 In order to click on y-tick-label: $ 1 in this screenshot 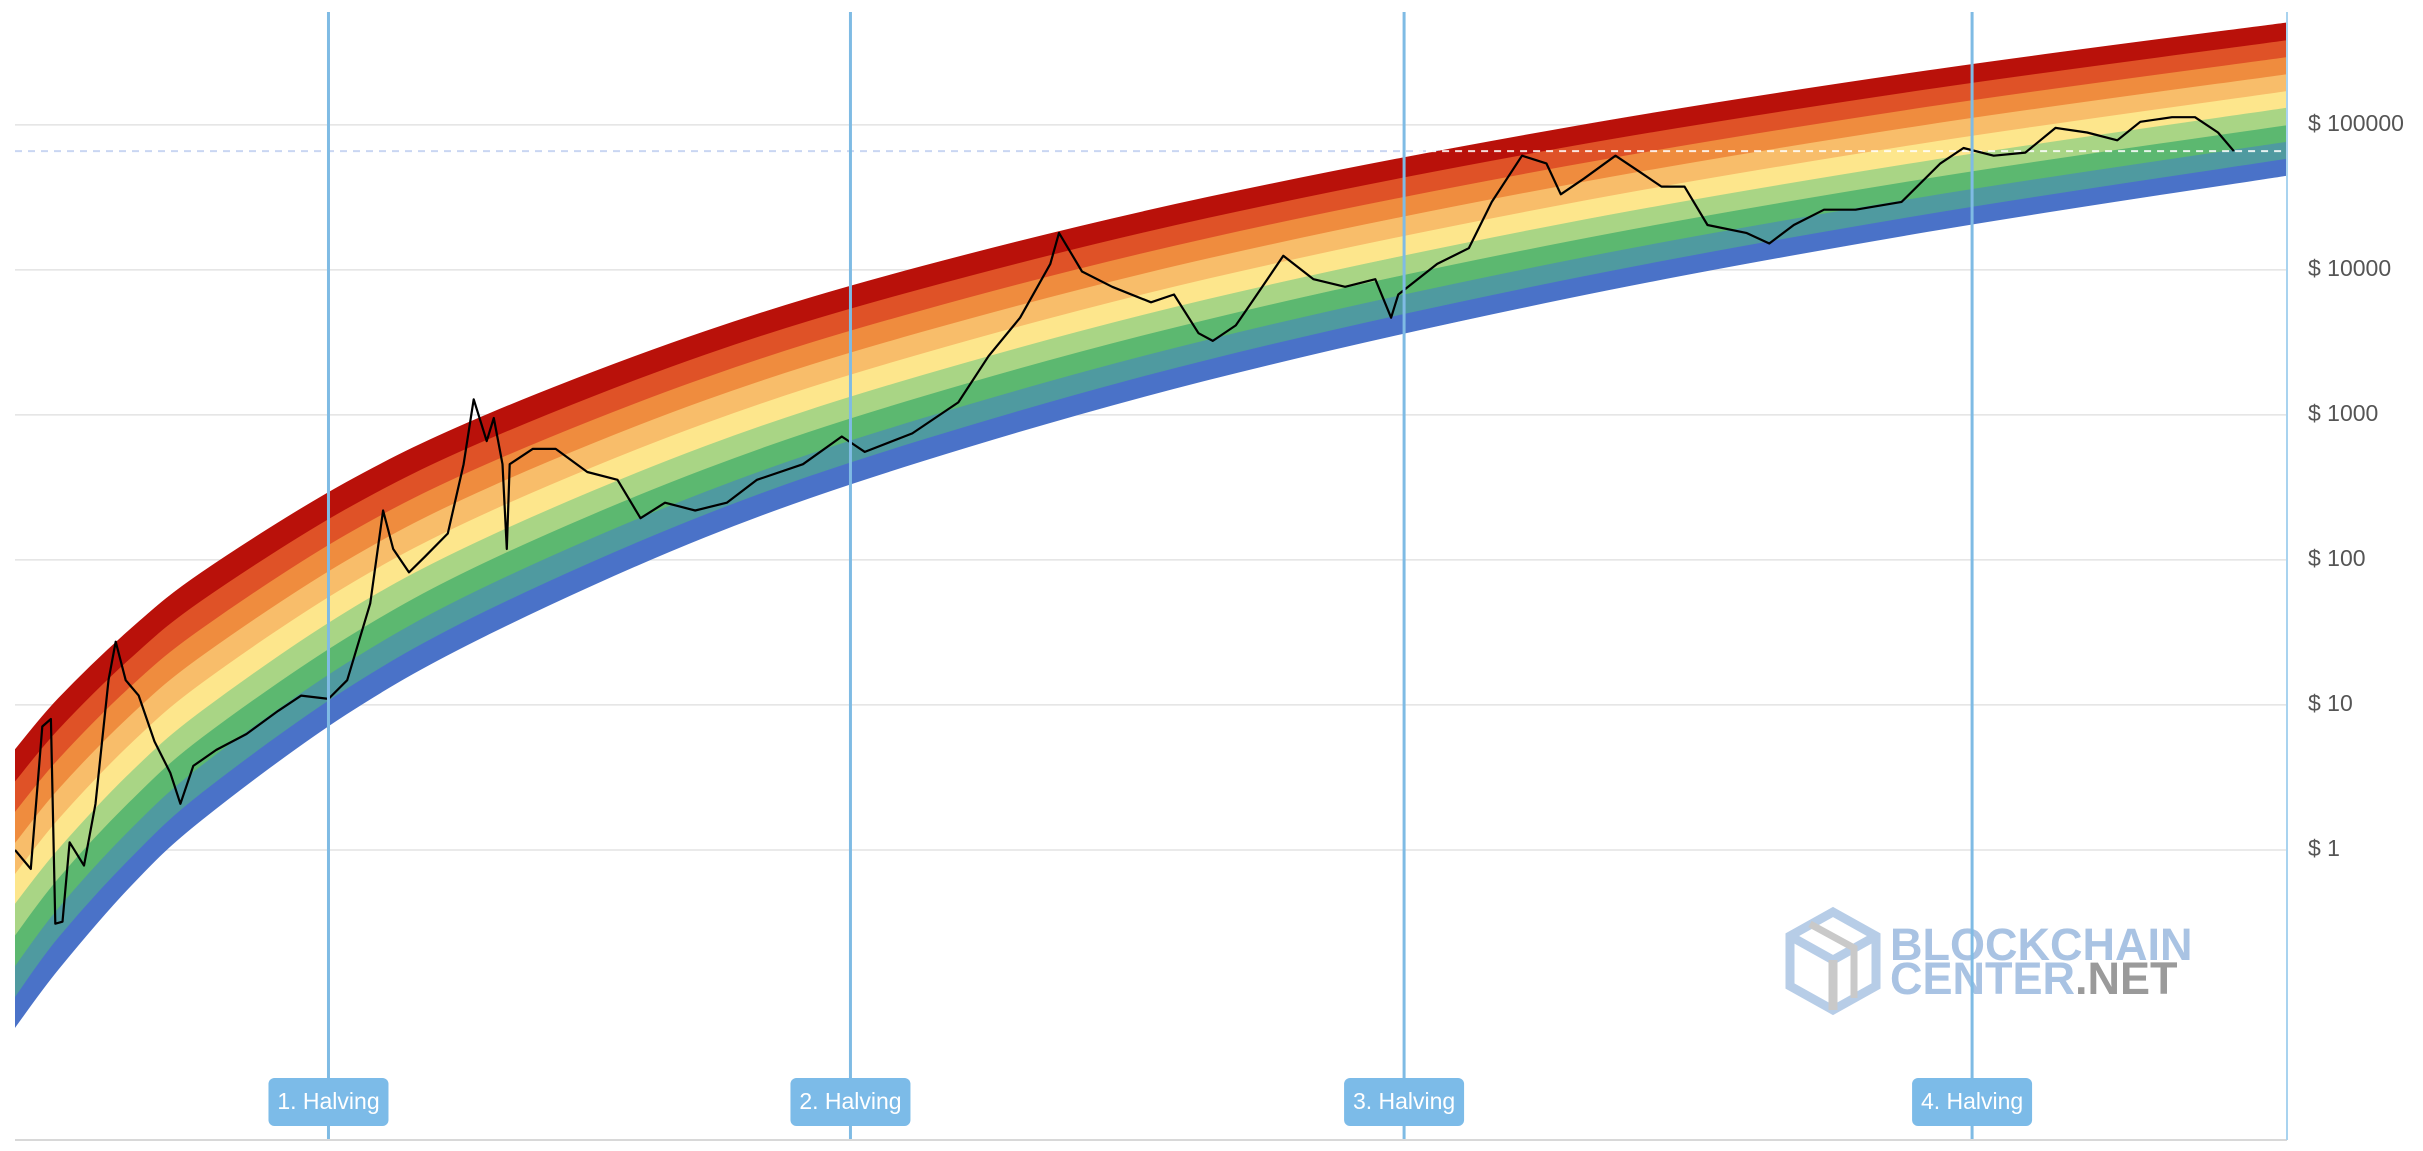, I will do `click(2324, 848)`.